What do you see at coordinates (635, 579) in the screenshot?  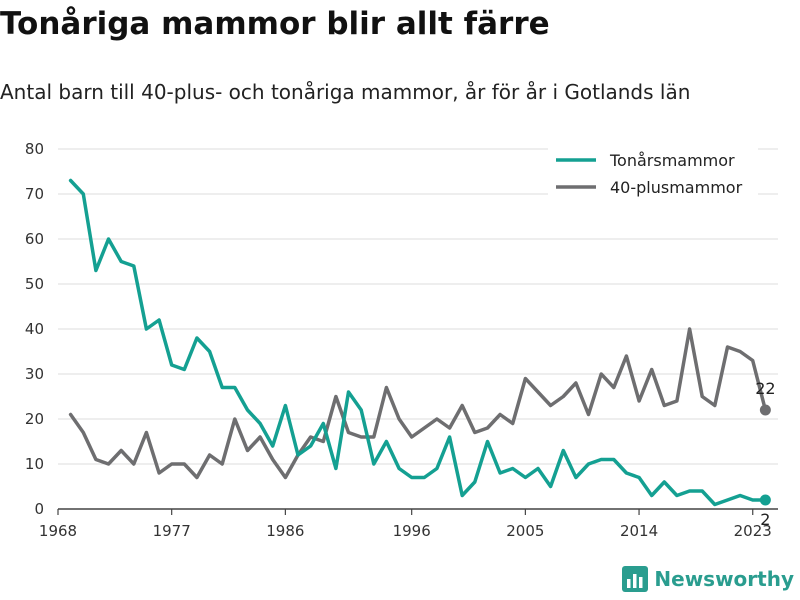 I see `bar-chart-icon` at bounding box center [635, 579].